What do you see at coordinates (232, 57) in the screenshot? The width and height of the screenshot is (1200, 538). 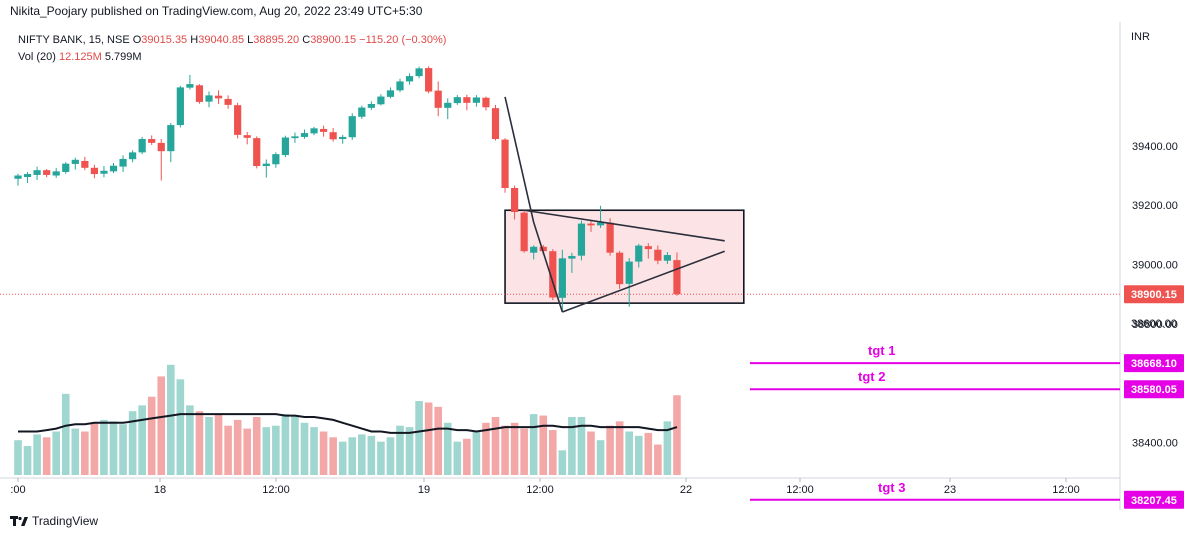 I see `volume-legend-row: Vol (20) 12.125M 5.799M` at bounding box center [232, 57].